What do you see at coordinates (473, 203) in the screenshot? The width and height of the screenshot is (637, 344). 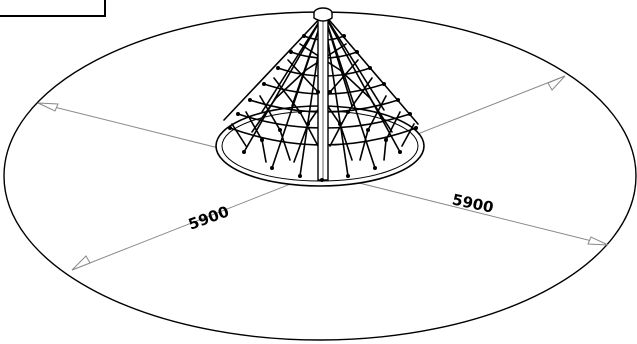 I see `dimension-label-right: 5900` at bounding box center [473, 203].